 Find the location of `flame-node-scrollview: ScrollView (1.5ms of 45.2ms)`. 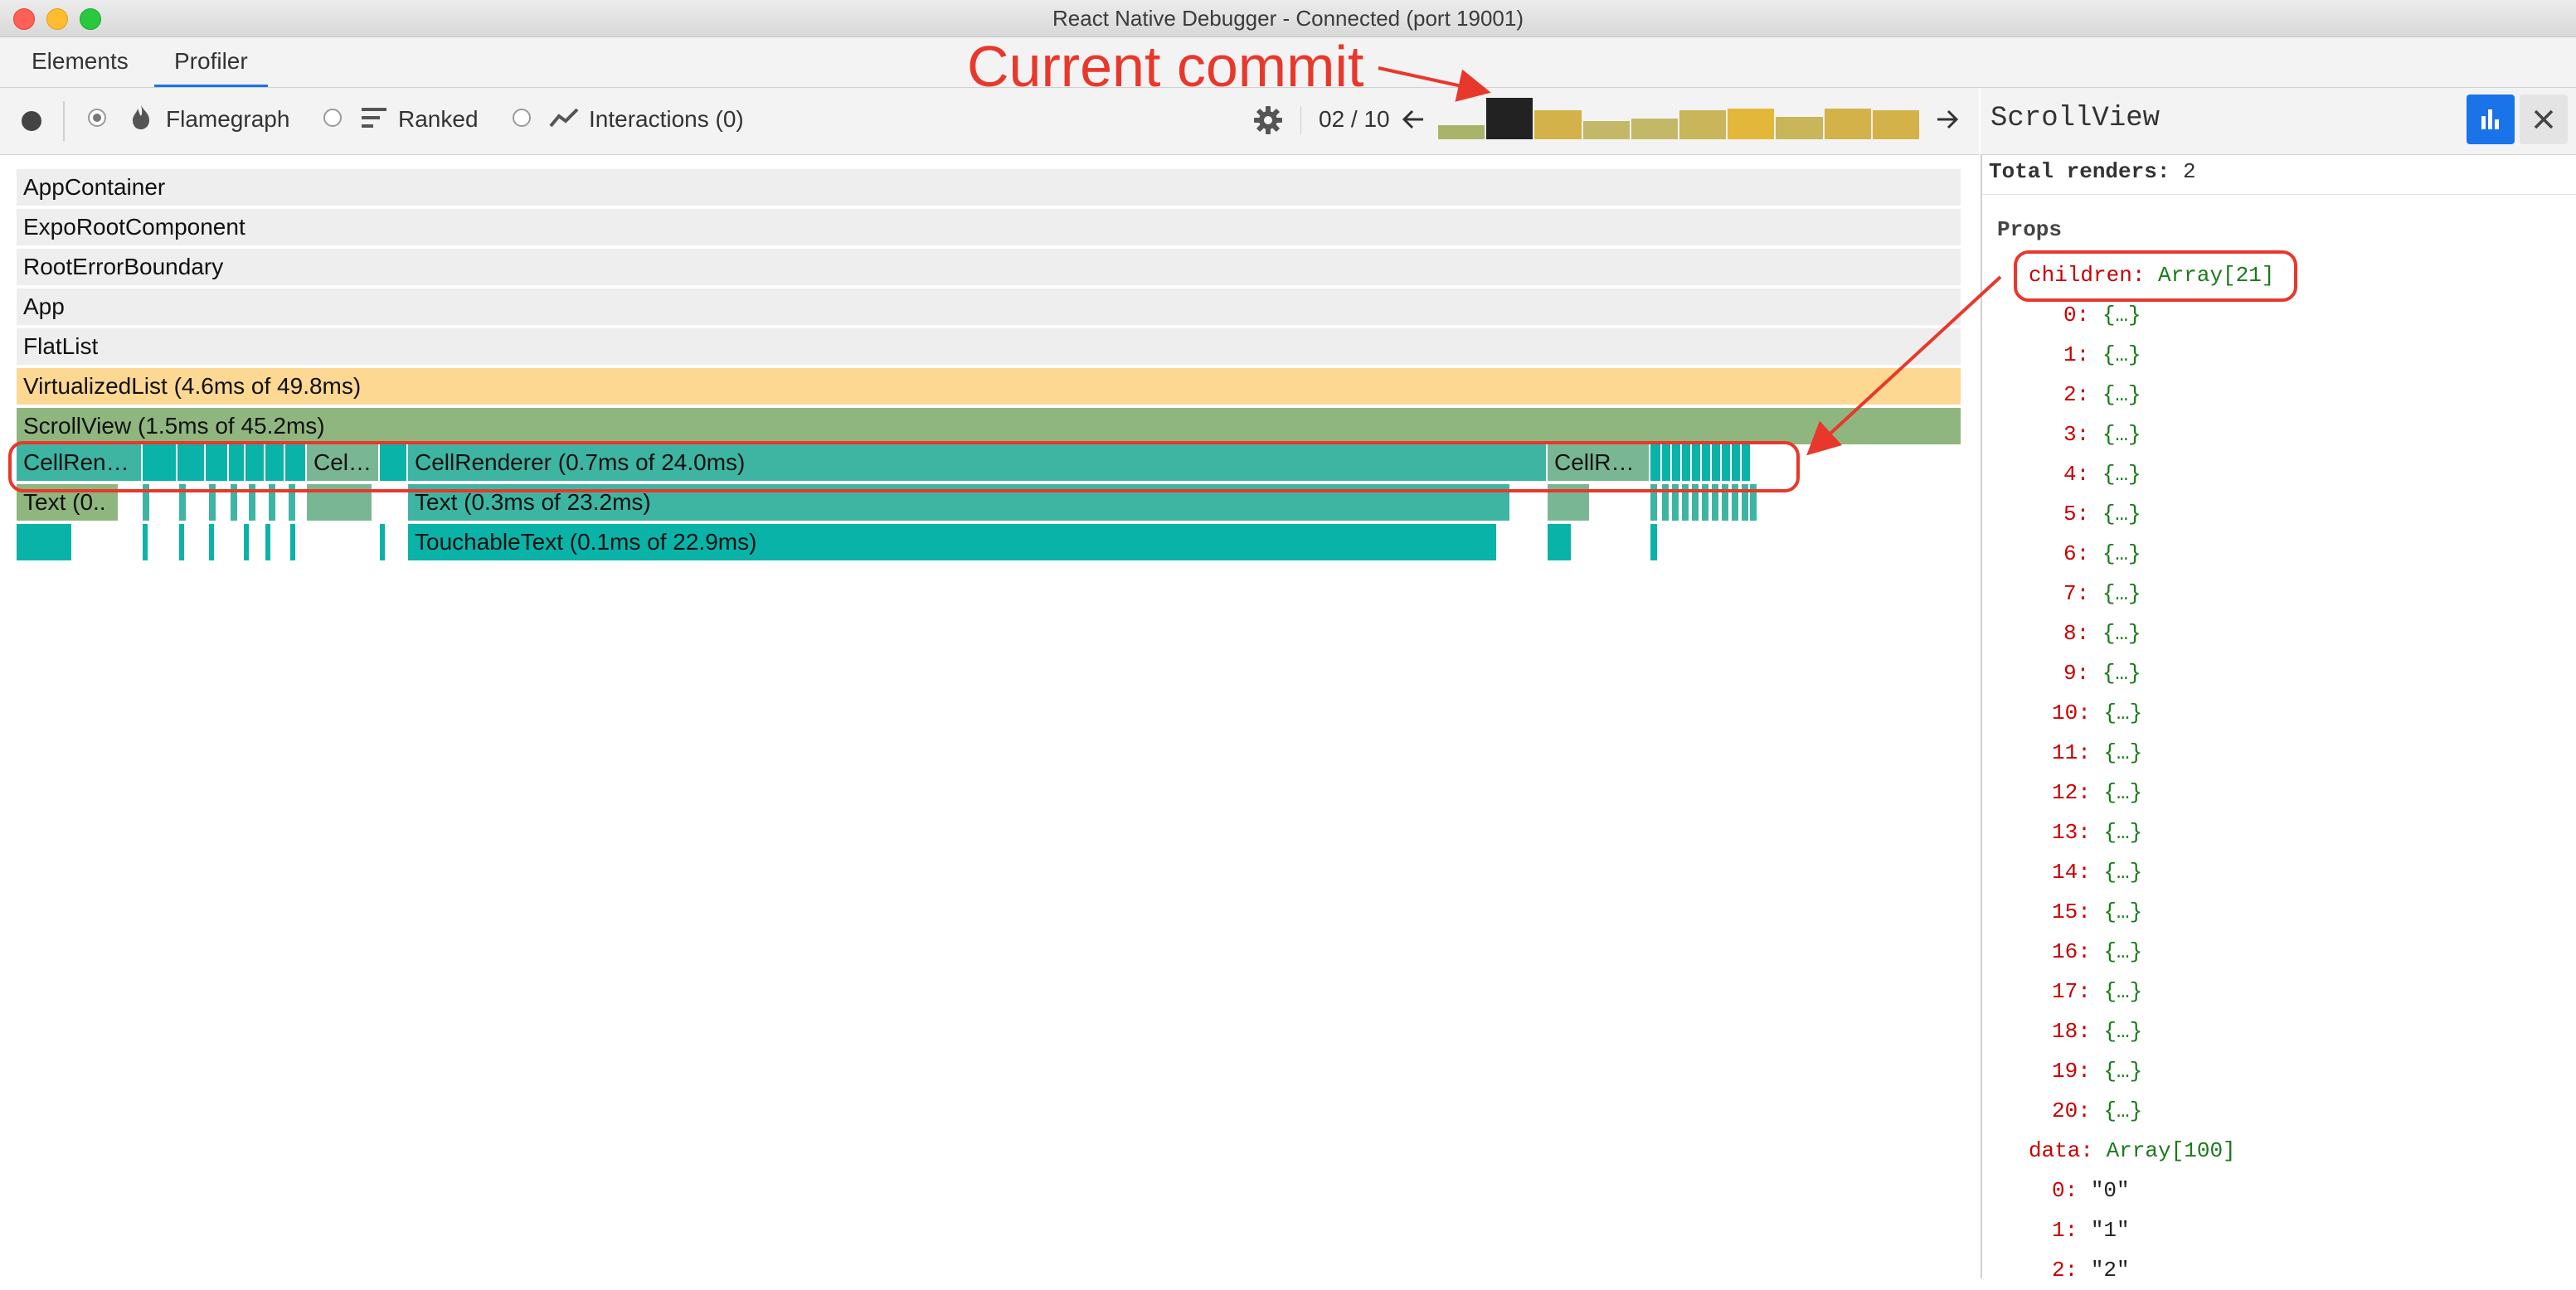

flame-node-scrollview: ScrollView (1.5ms of 45.2ms) is located at coordinates (990, 426).